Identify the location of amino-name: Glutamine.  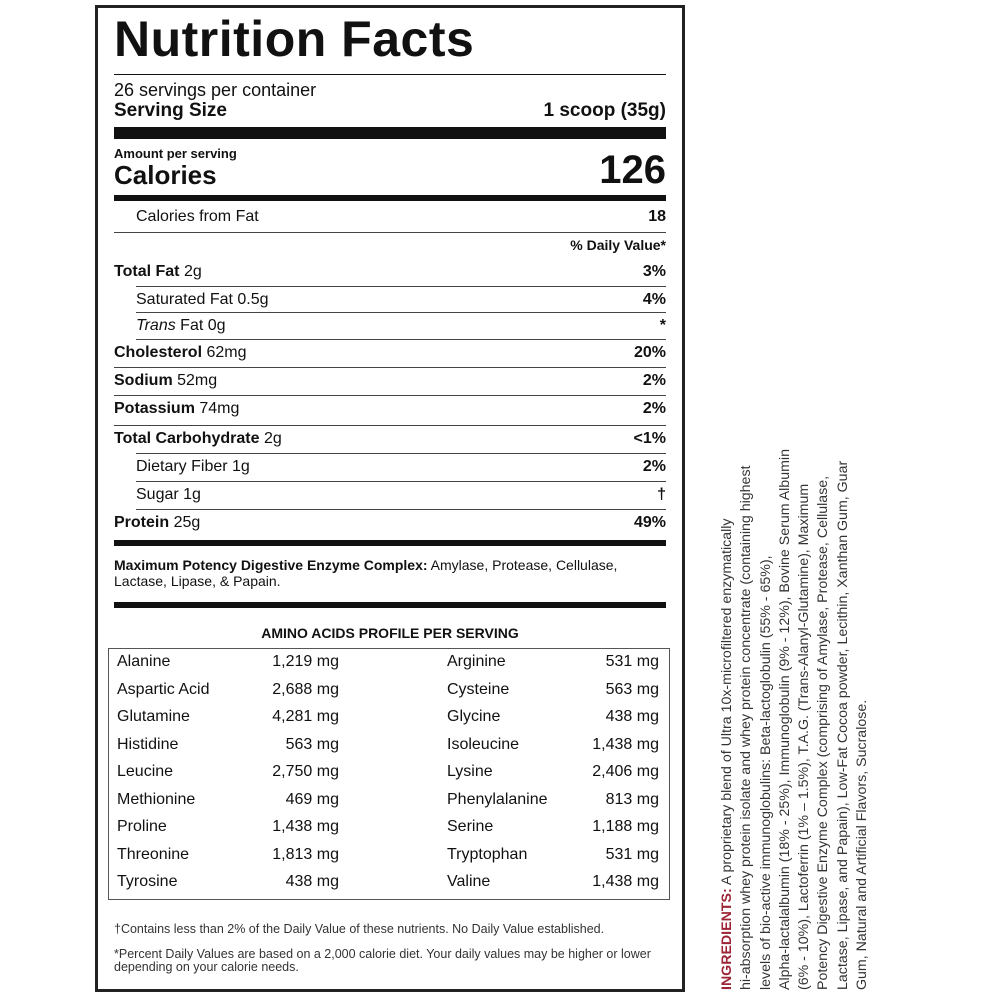
(153, 716).